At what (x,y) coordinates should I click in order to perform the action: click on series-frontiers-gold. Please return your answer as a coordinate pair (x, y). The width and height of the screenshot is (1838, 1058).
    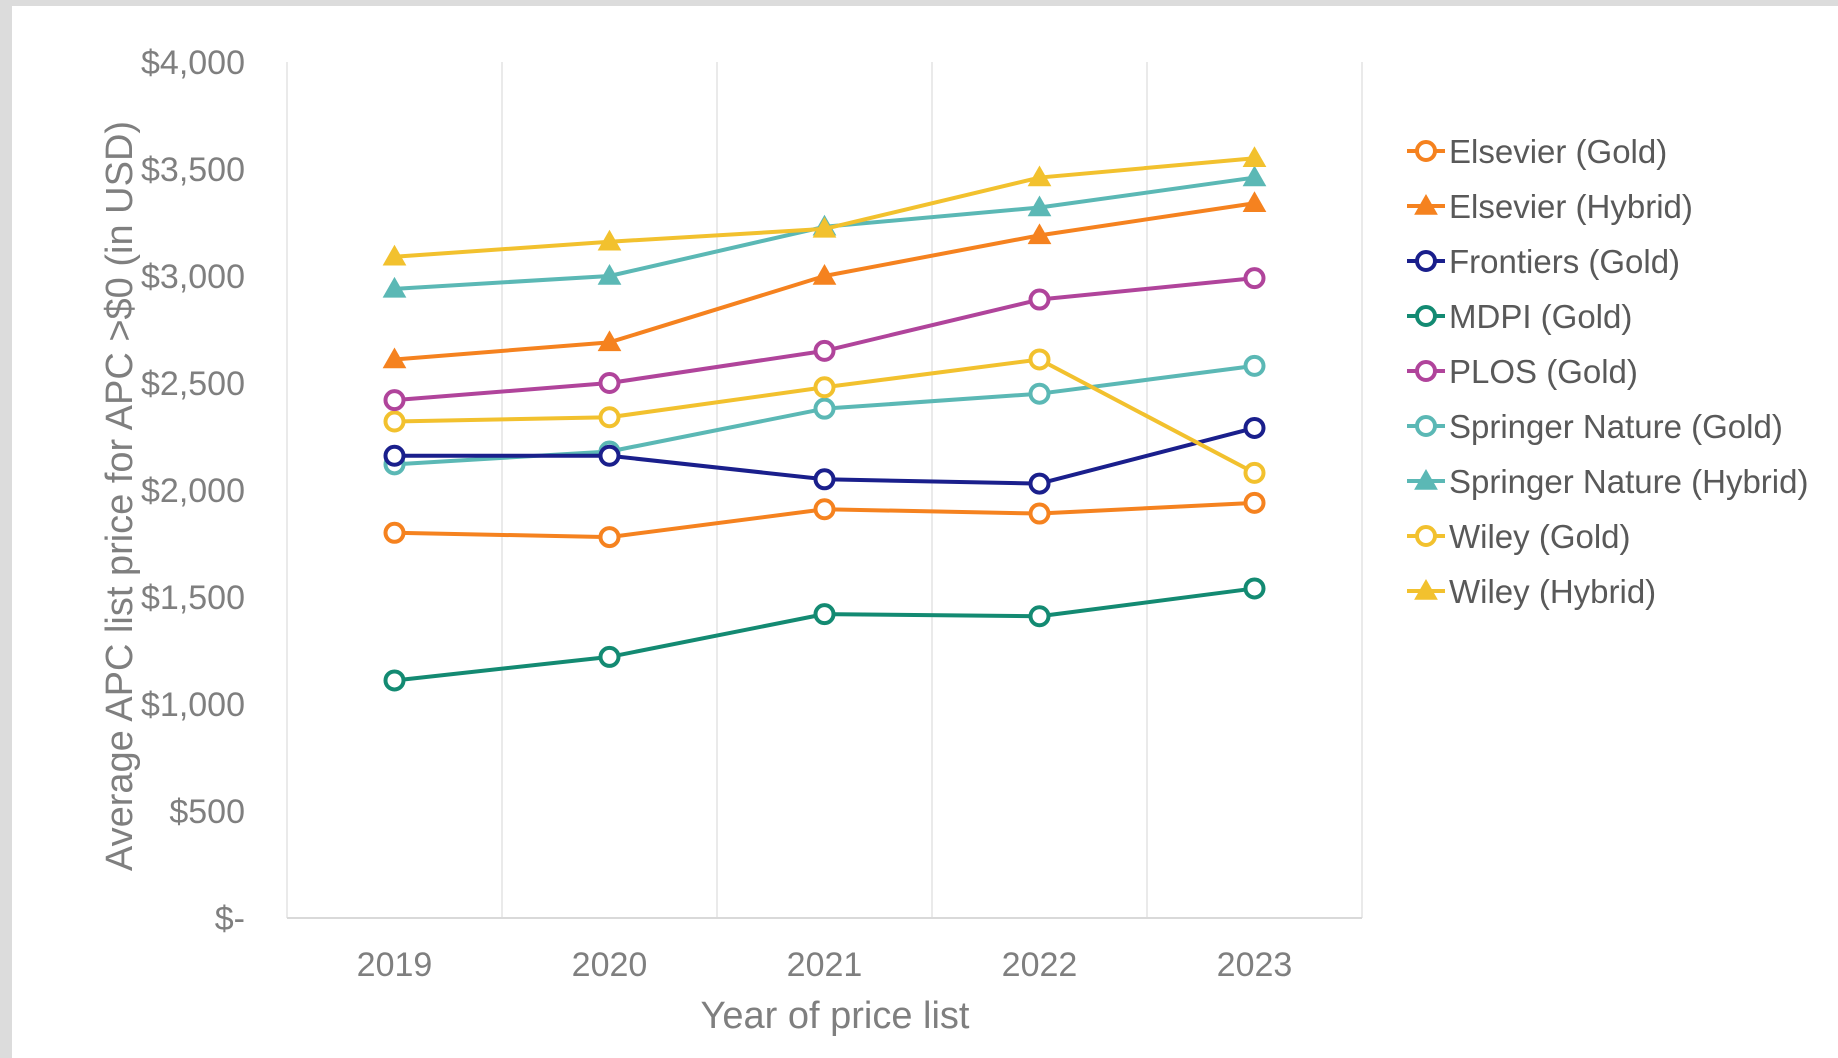
    Looking at the image, I should click on (824, 455).